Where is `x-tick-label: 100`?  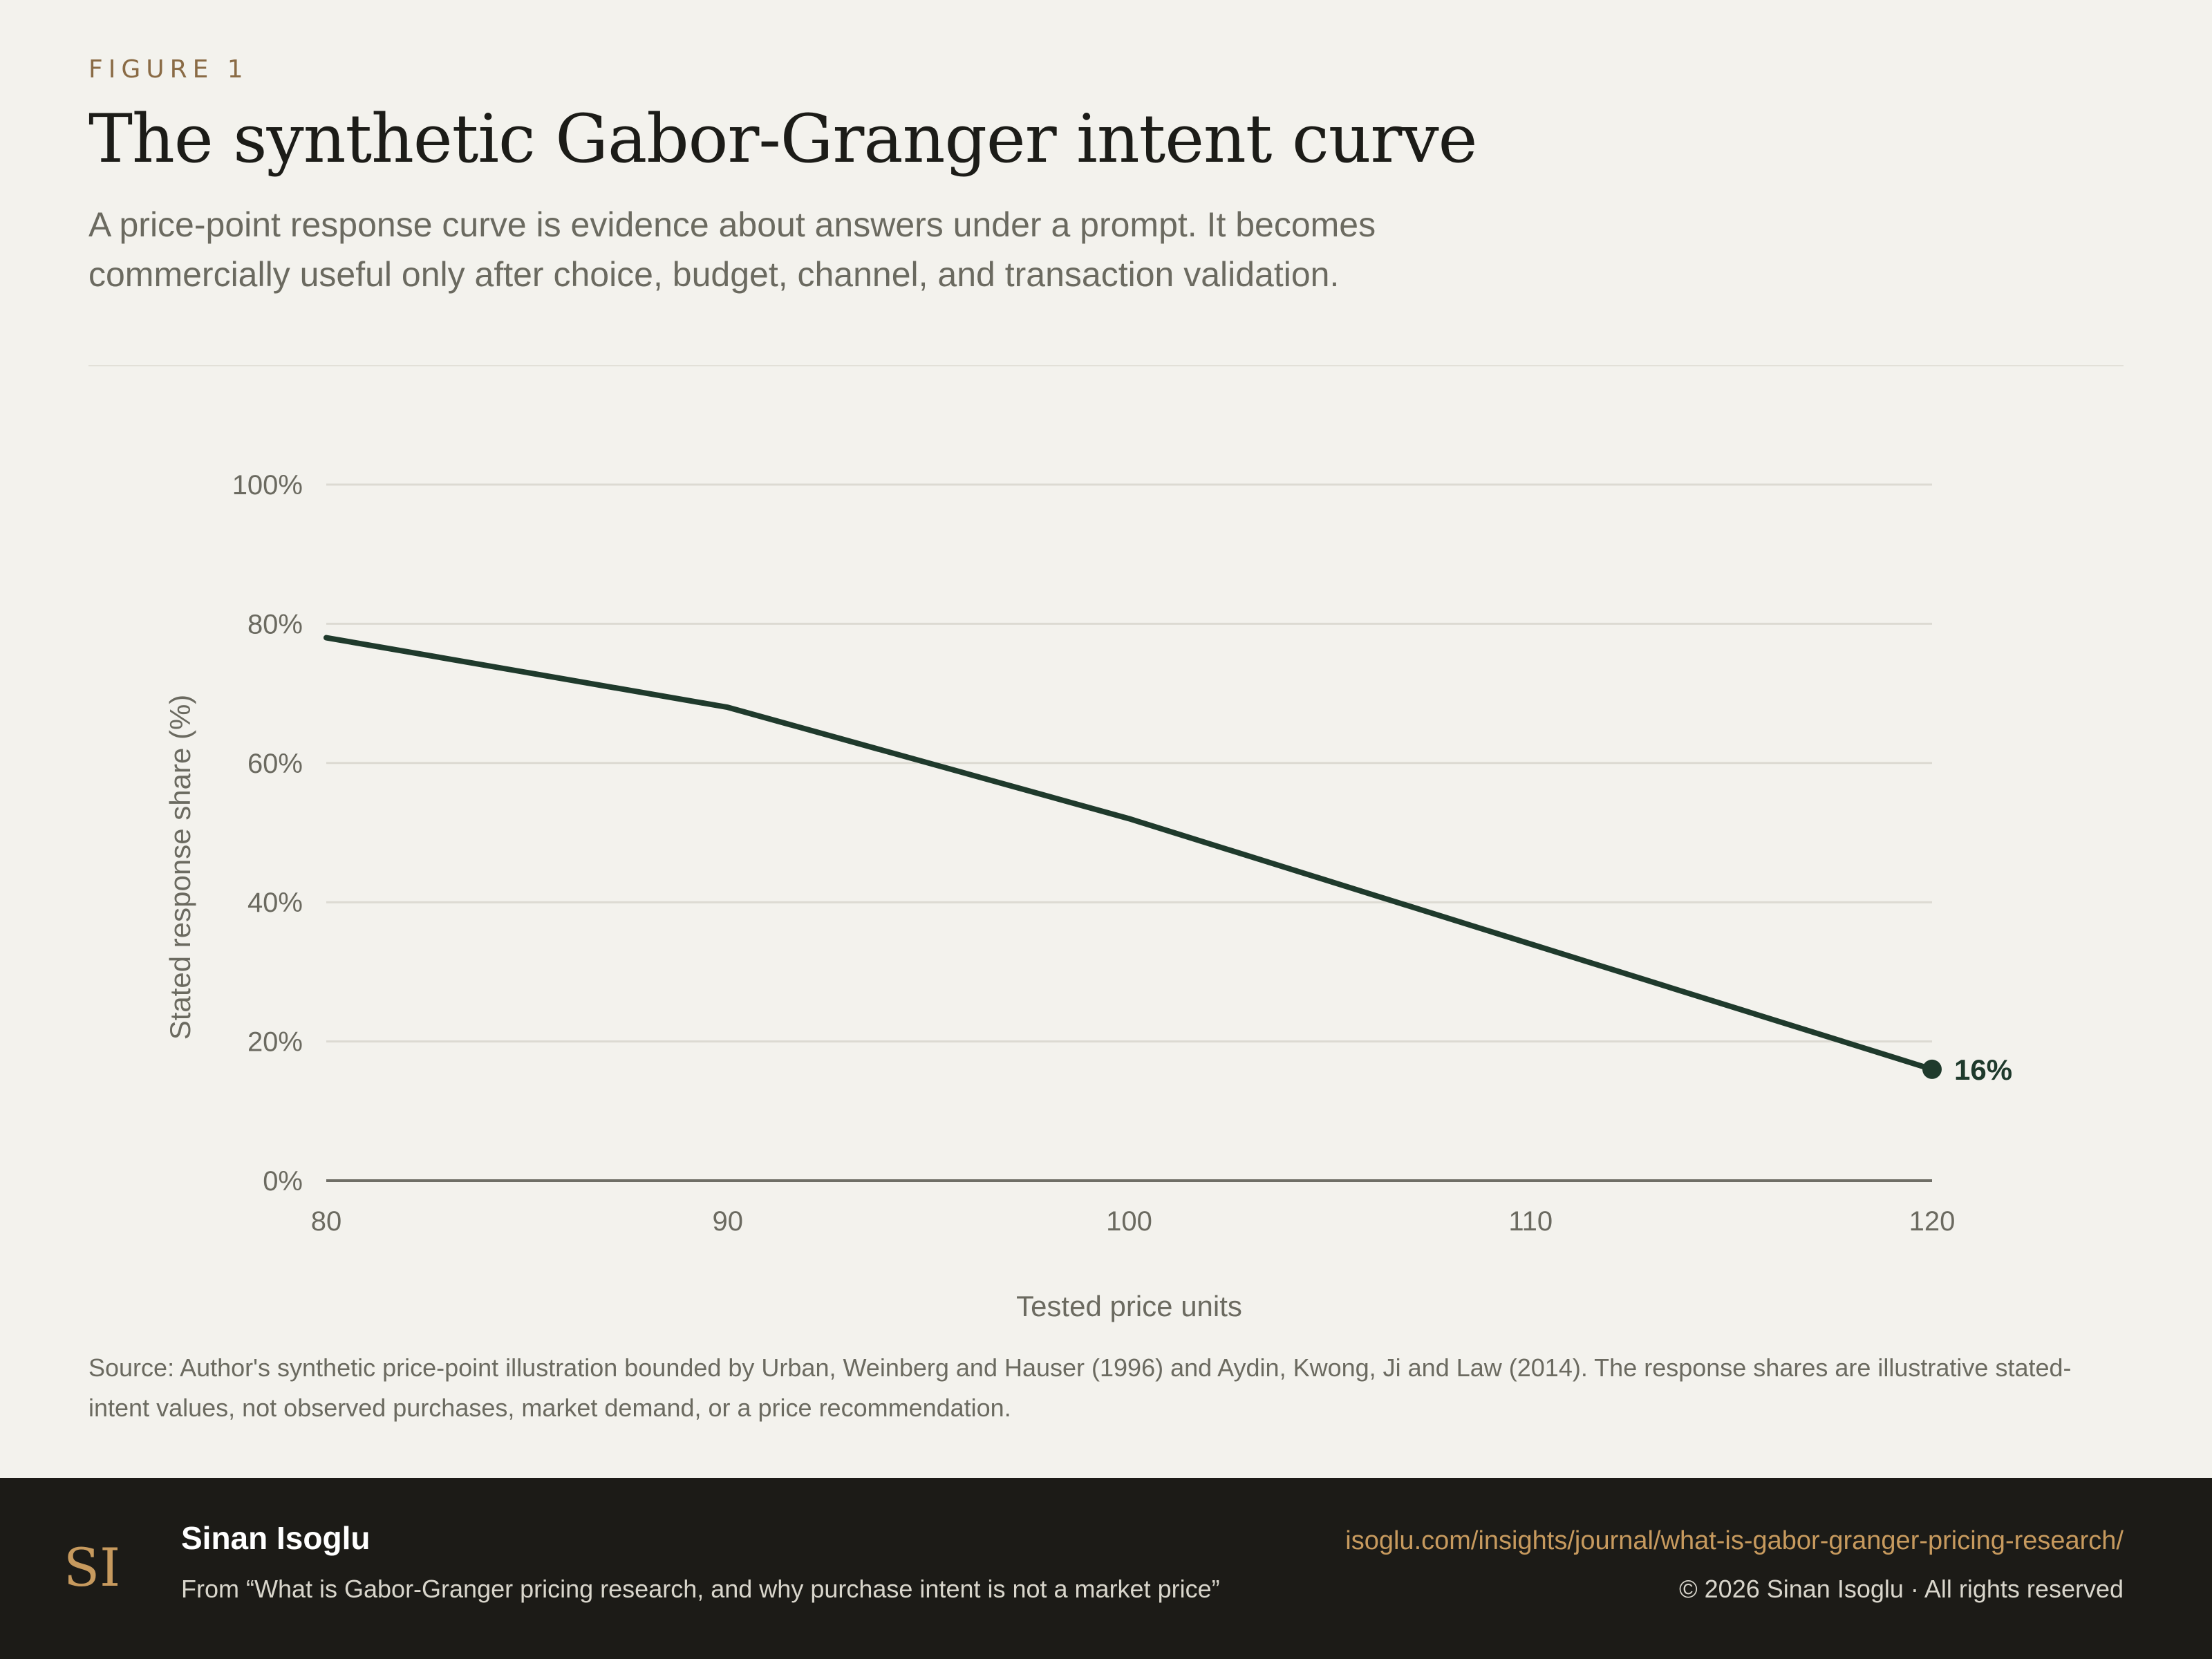 x-tick-label: 100 is located at coordinates (1129, 1221).